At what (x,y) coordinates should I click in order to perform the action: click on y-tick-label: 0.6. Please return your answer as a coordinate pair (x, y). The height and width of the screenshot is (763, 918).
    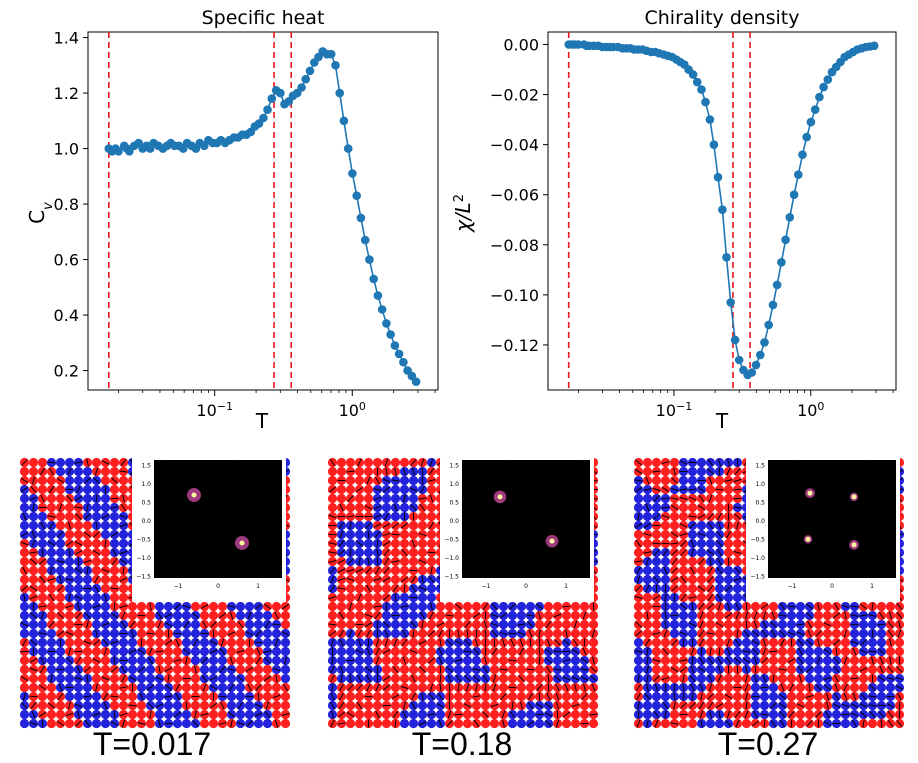
    Looking at the image, I should click on (66, 260).